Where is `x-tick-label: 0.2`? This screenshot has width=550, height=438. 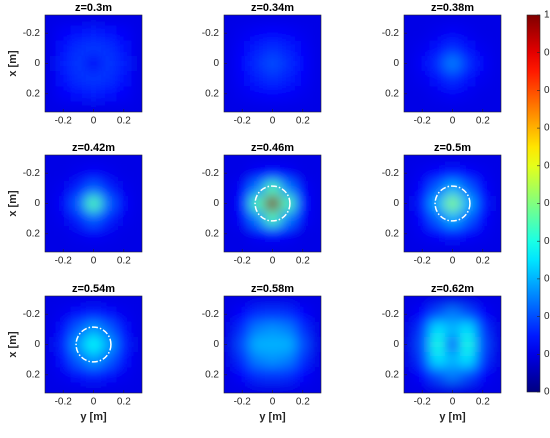 x-tick-label: 0.2 is located at coordinates (483, 121).